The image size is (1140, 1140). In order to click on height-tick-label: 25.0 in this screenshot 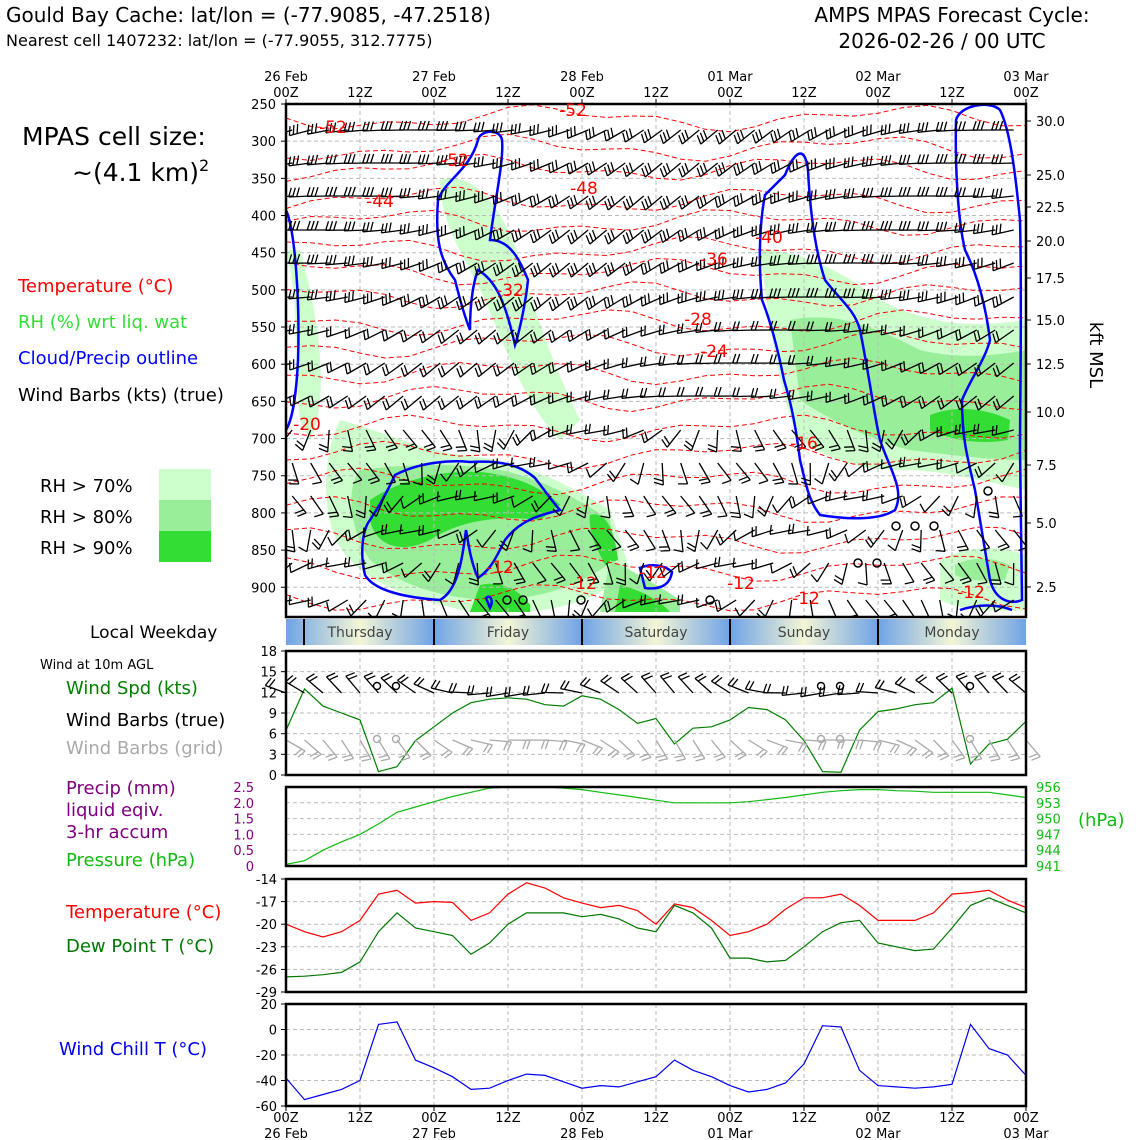, I will do `click(1050, 176)`.